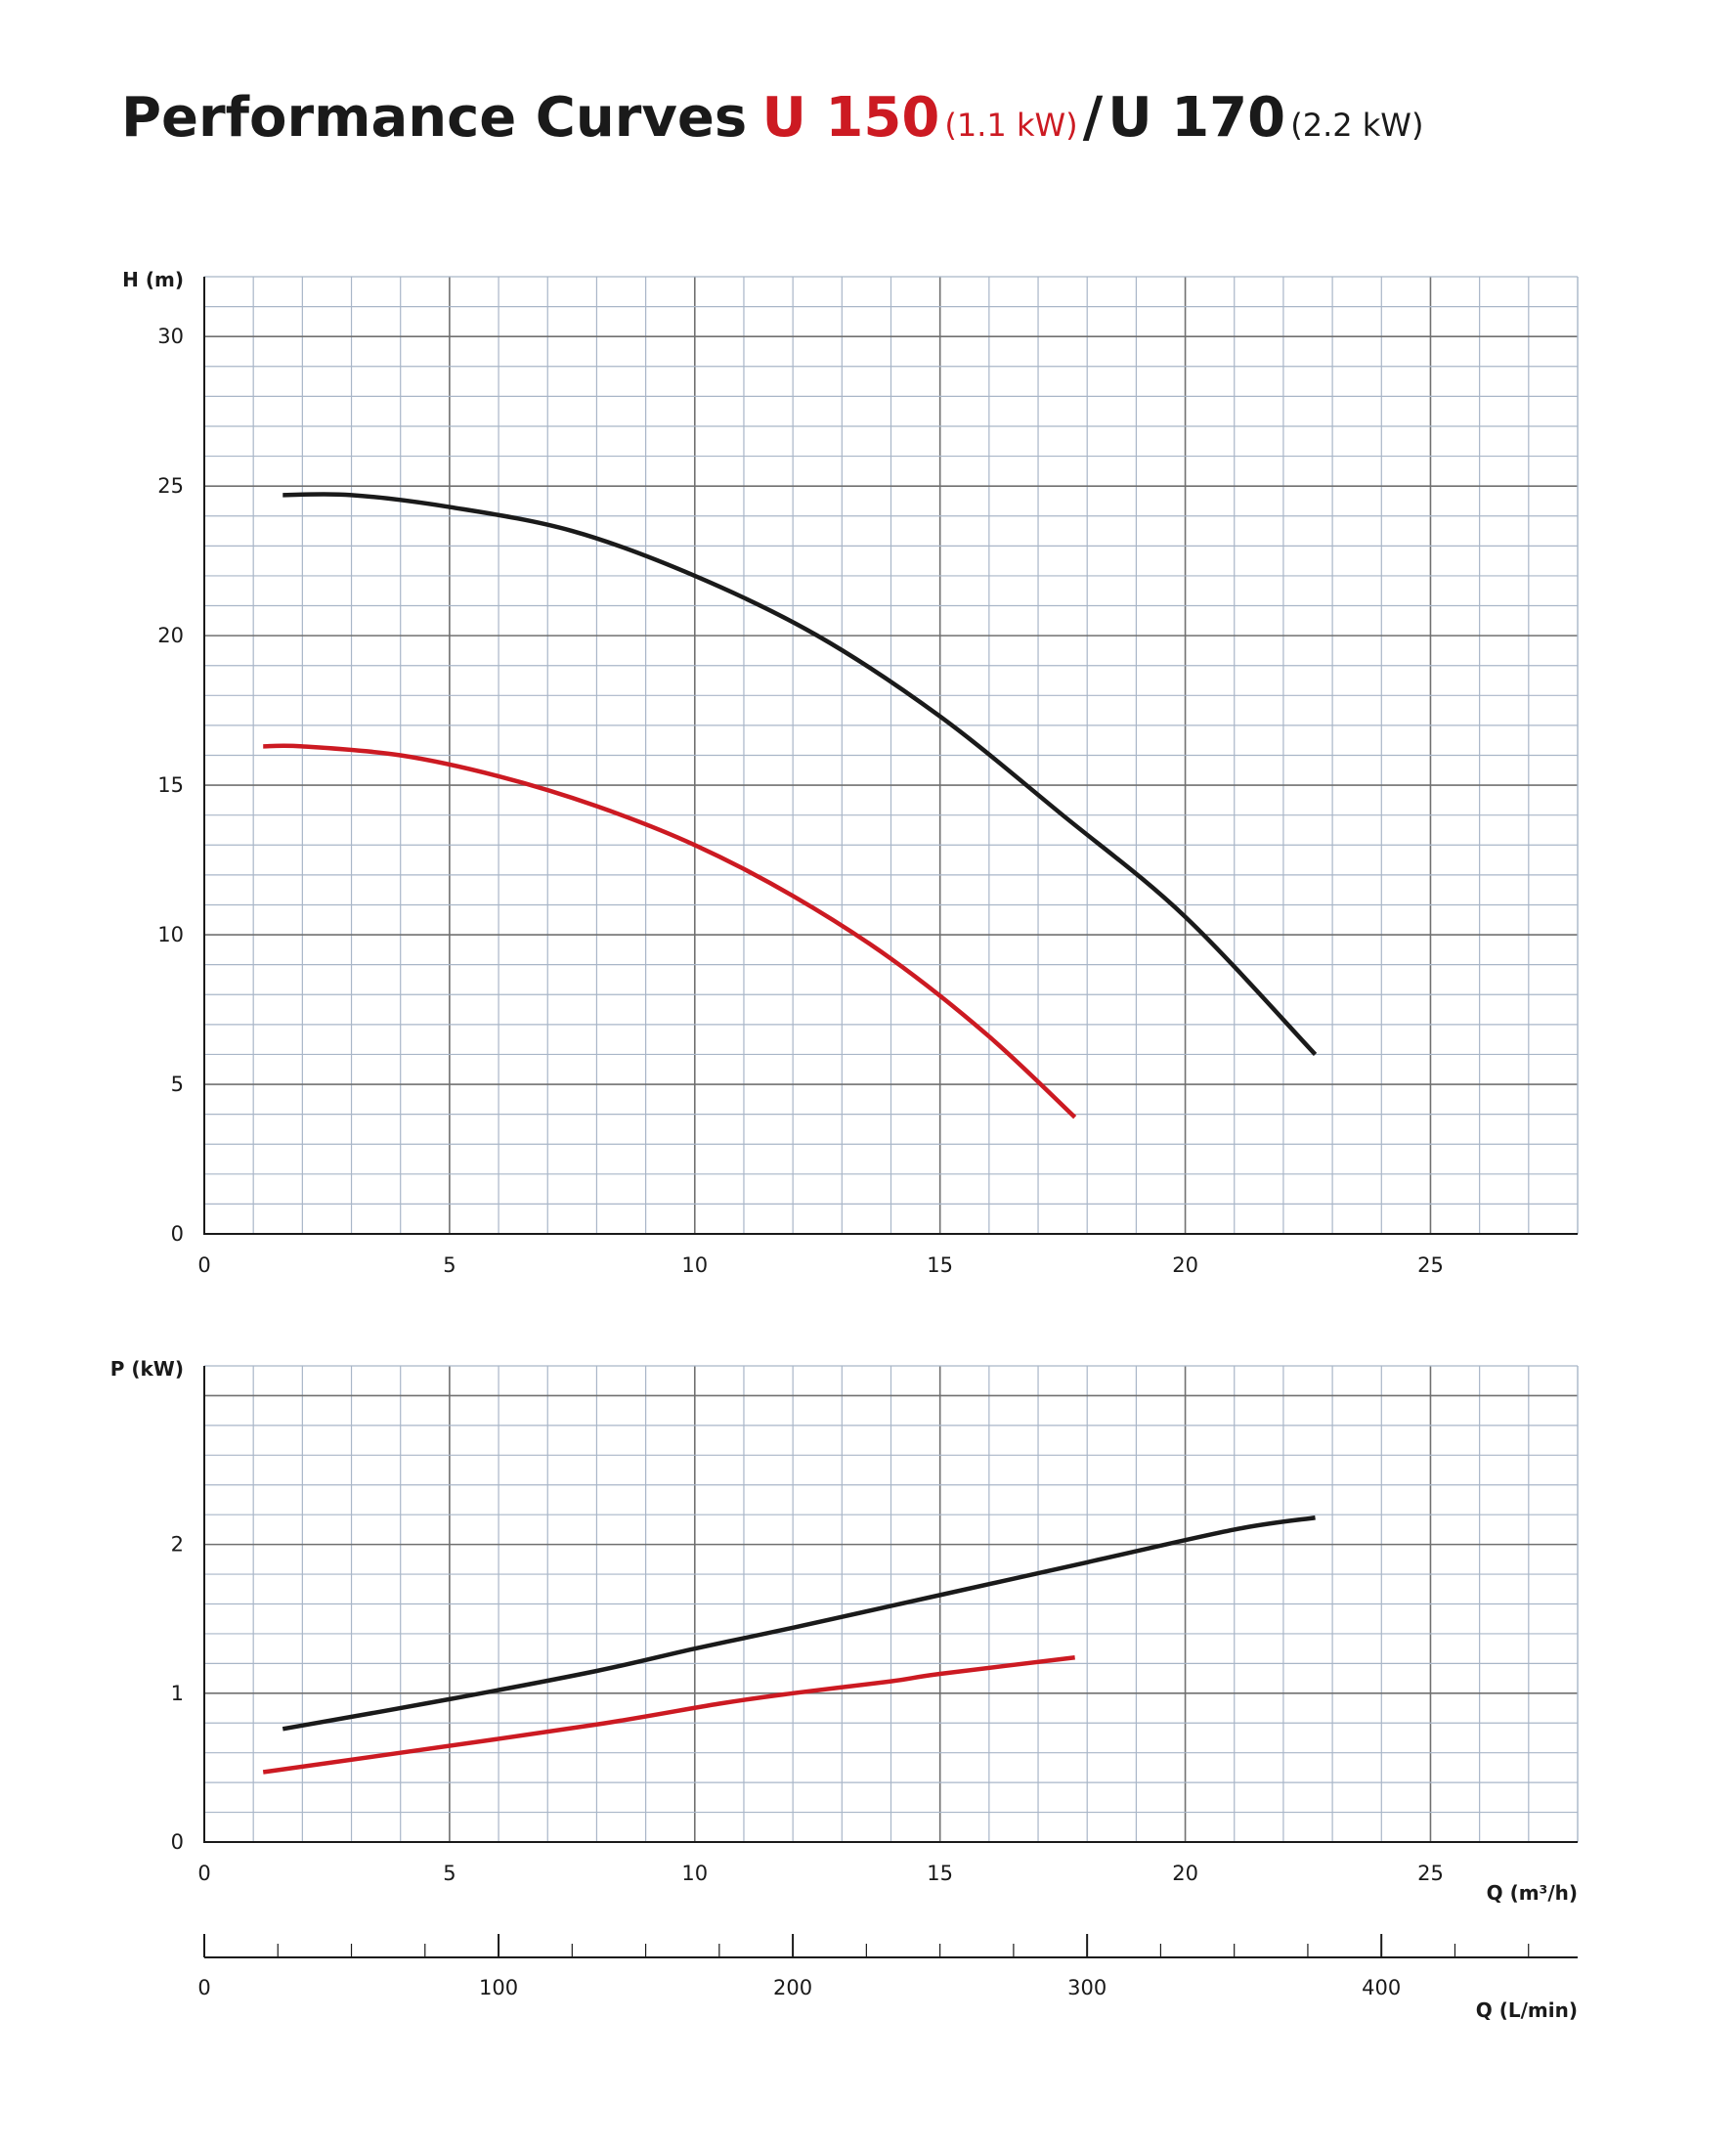 The image size is (1736, 2151). Describe the element at coordinates (792, 1988) in the screenshot. I see `lmin-tick-label: 200` at that location.